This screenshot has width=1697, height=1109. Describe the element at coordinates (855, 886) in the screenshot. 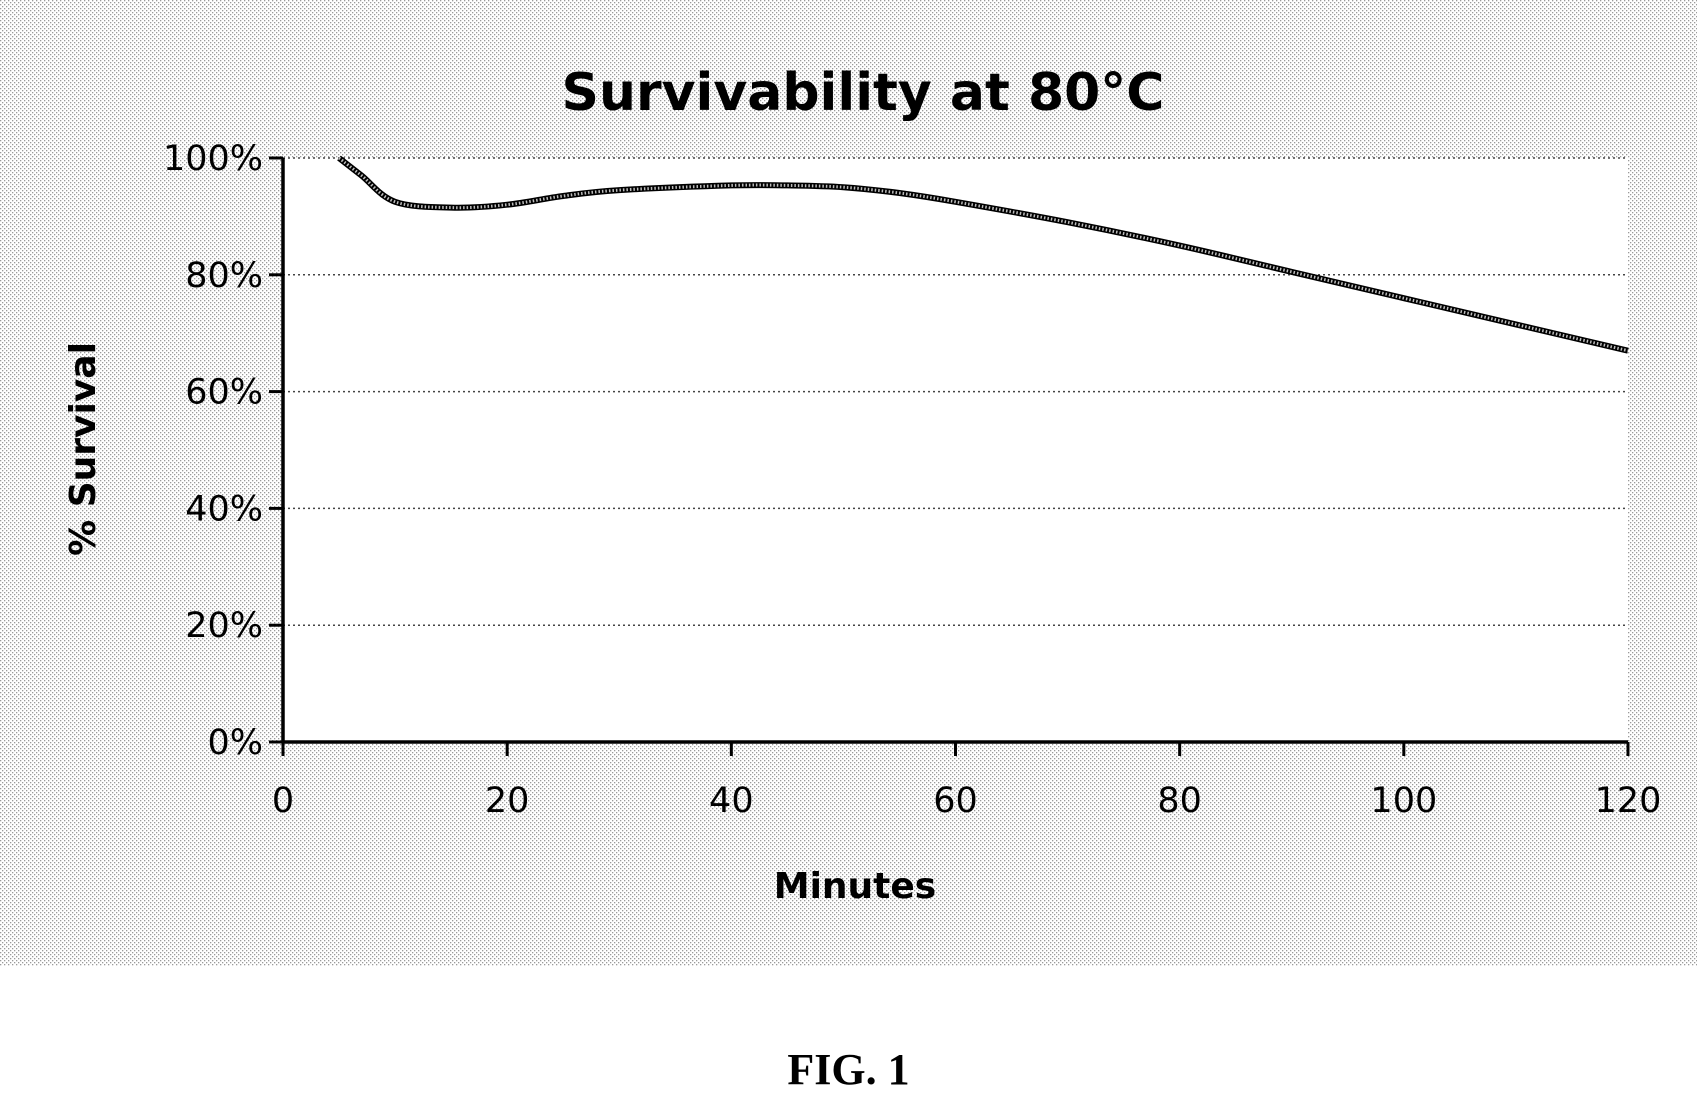

I see `x-axis-title: Minutes` at that location.